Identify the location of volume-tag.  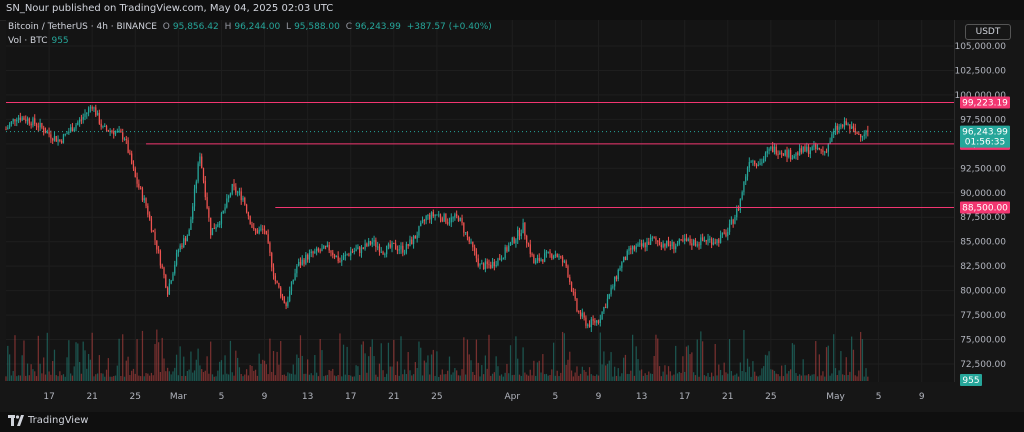
(971, 380).